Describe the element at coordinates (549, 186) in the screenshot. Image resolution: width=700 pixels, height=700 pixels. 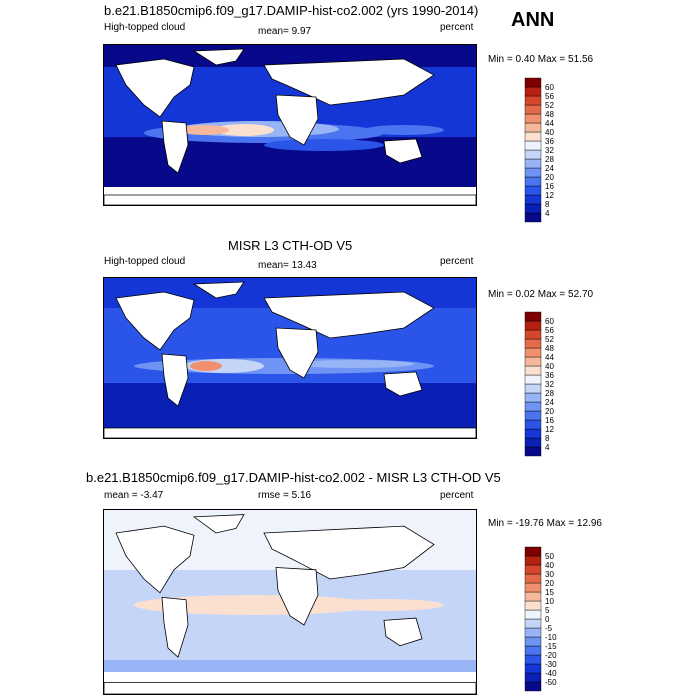
I see `colorbar-tick-label: 16` at that location.